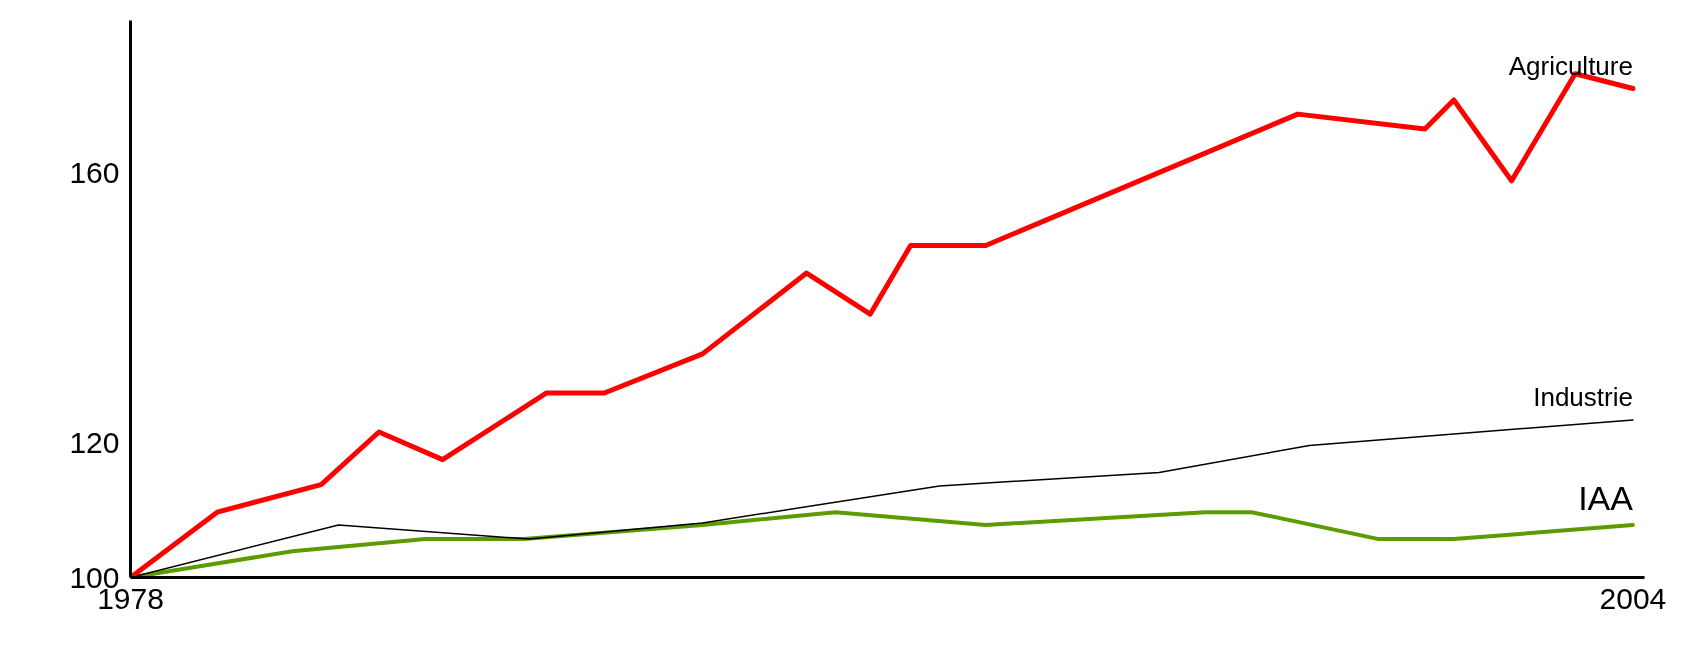 The image size is (1684, 647). Describe the element at coordinates (94, 173) in the screenshot. I see `y-tick-label: 160` at that location.